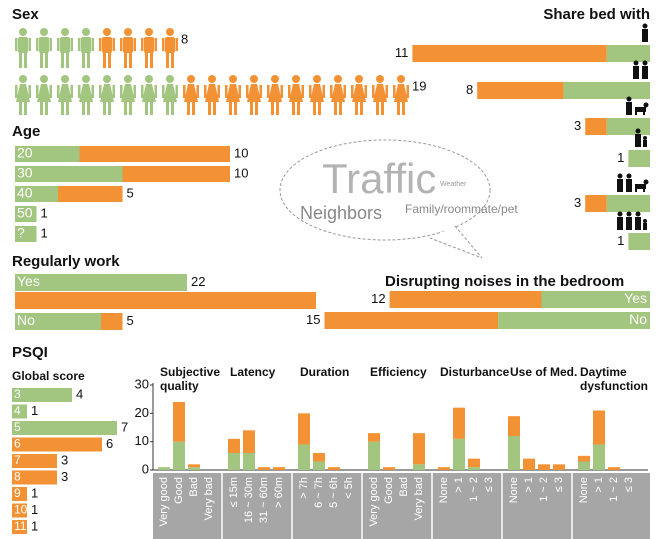 The height and width of the screenshot is (539, 657). I want to click on total-label: 22, so click(198, 281).